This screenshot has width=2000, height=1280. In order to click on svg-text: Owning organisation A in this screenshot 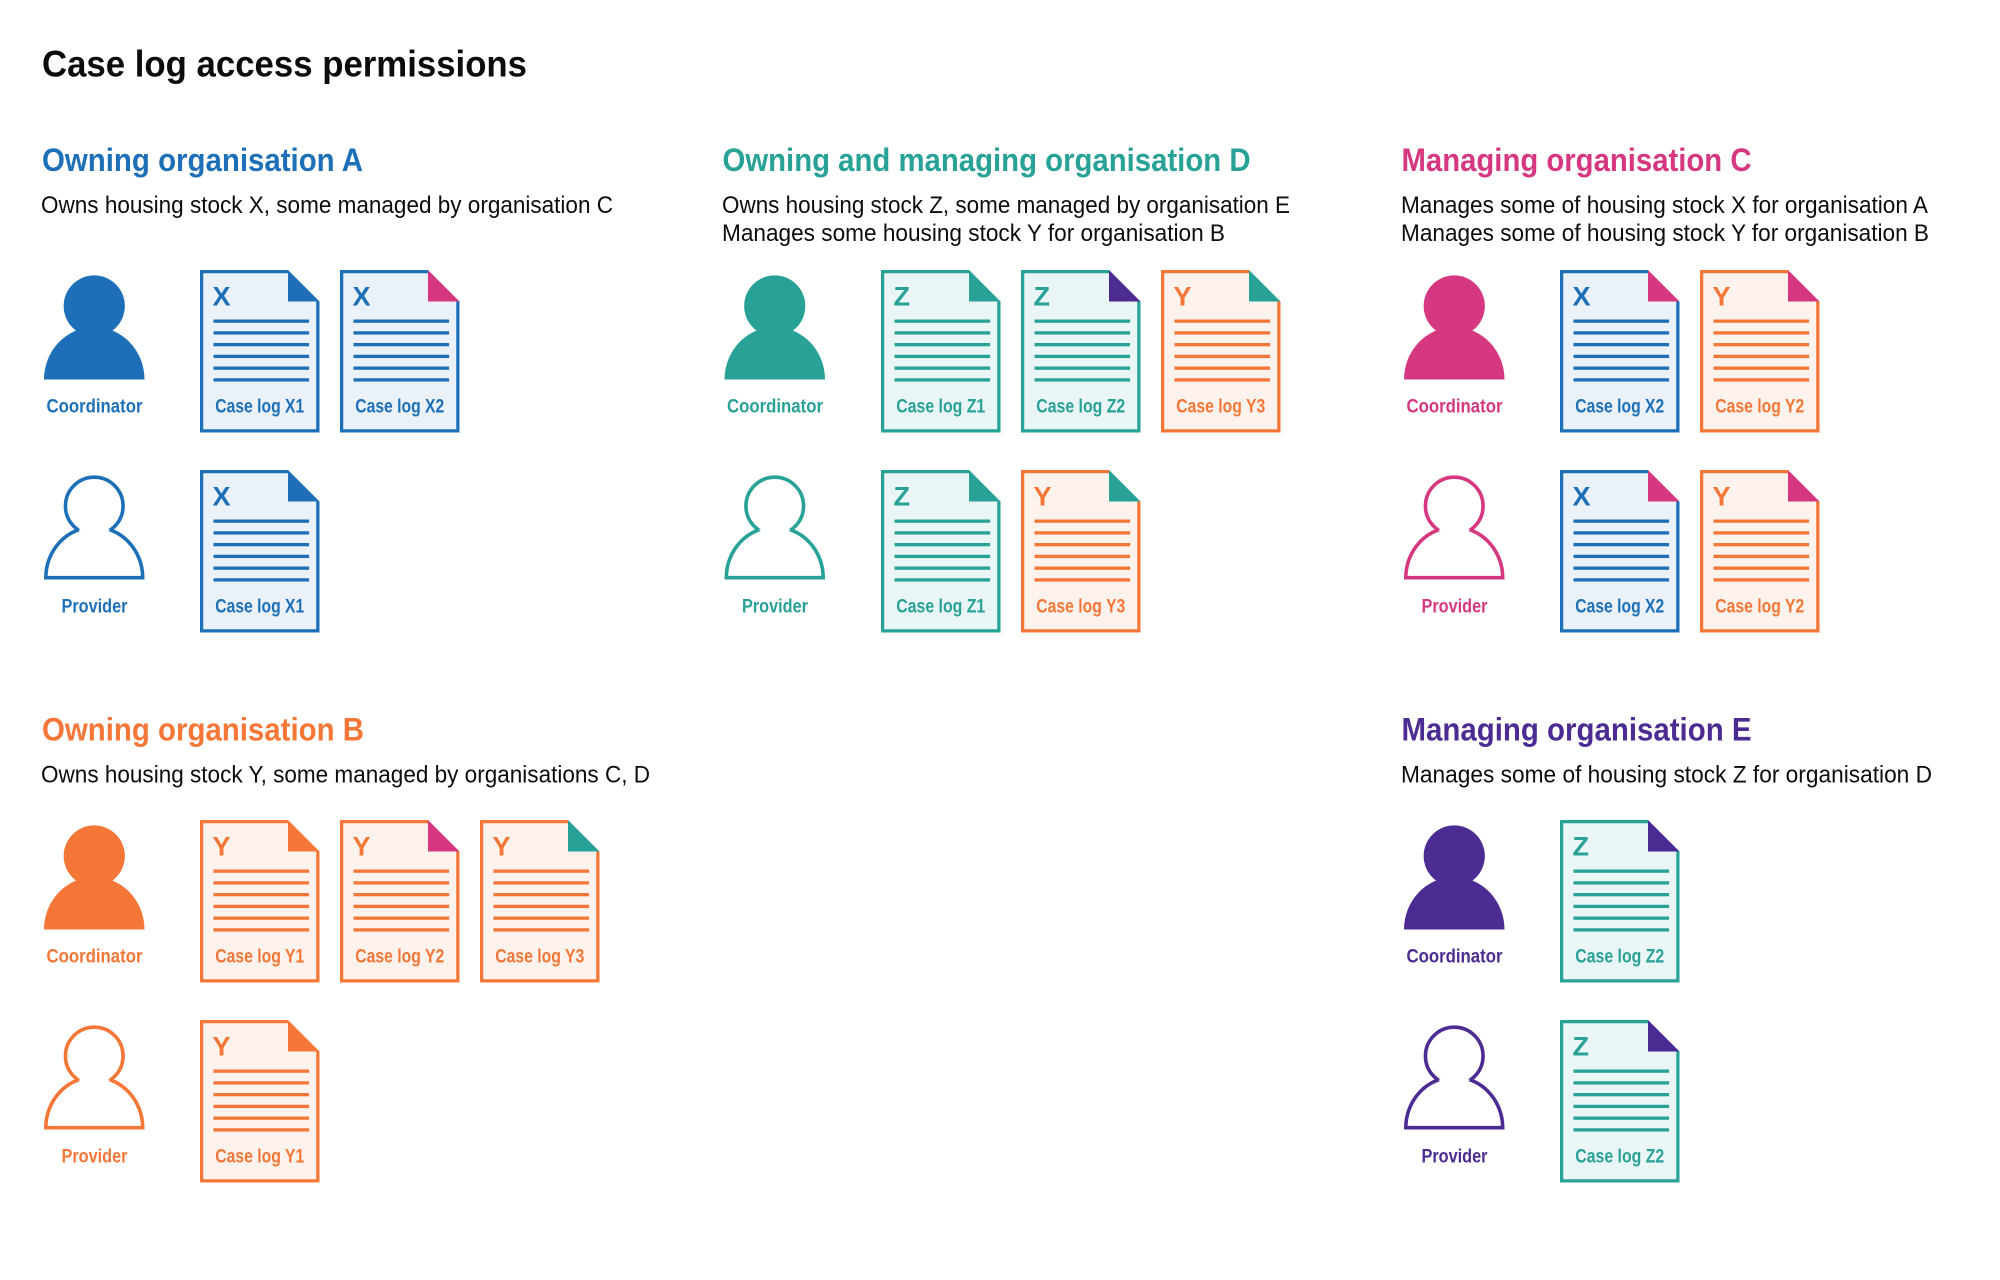, I will do `click(202, 160)`.